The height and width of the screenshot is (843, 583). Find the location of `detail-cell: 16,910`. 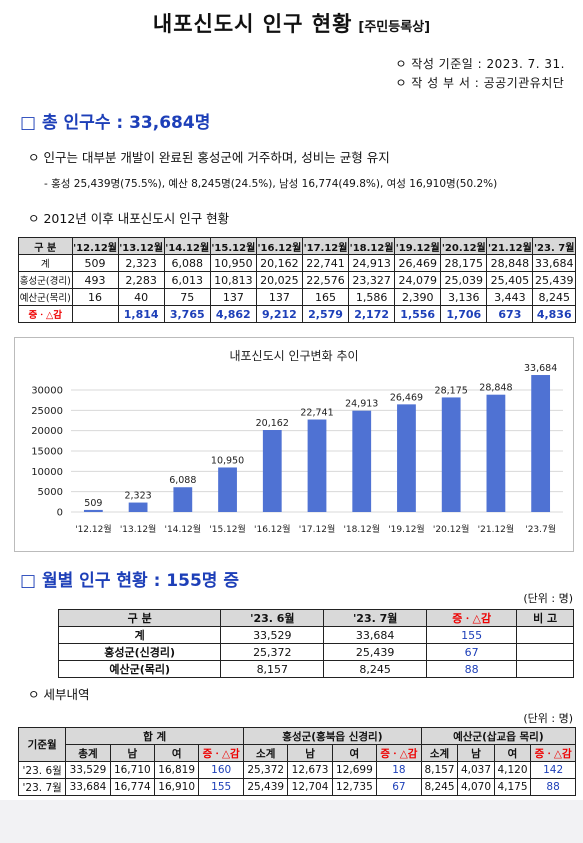

detail-cell: 16,910 is located at coordinates (176, 787).